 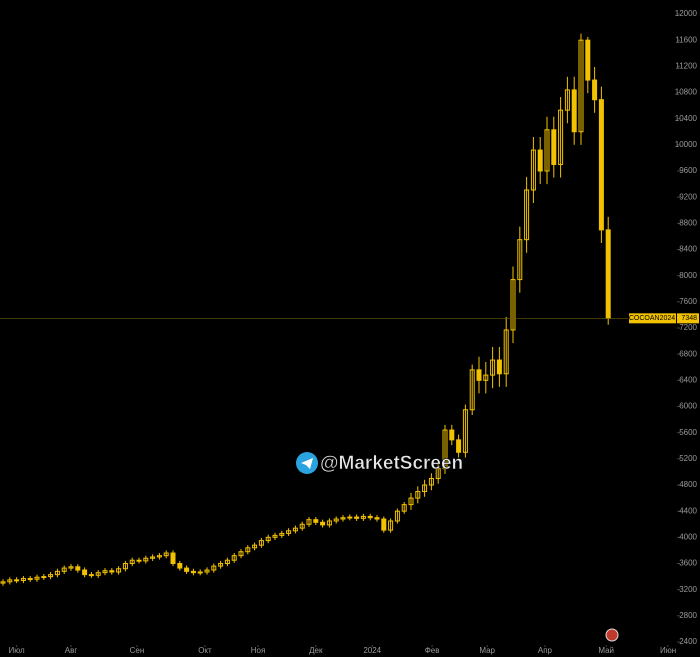 I want to click on y-tick-label: 2800, so click(x=688, y=615).